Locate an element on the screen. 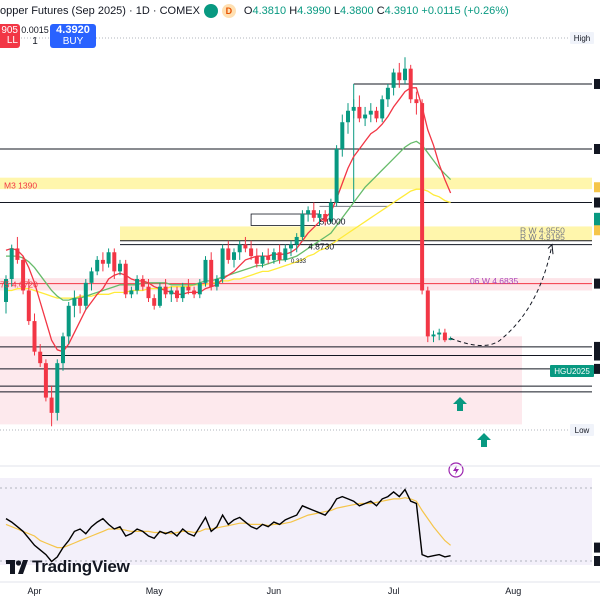 This screenshot has height=600, width=600. high-label: High is located at coordinates (582, 38).